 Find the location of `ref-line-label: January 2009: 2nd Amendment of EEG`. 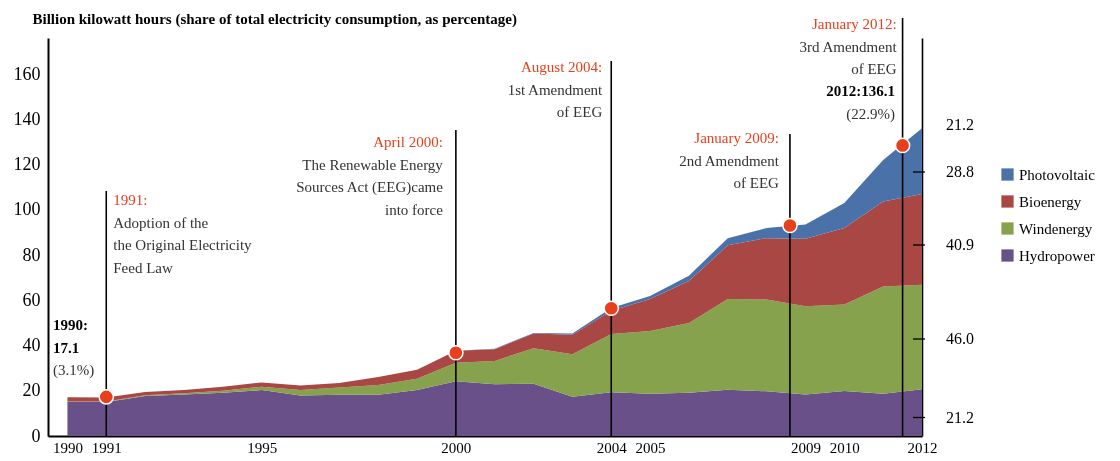

ref-line-label: January 2009: 2nd Amendment of EEG is located at coordinates (729, 160).